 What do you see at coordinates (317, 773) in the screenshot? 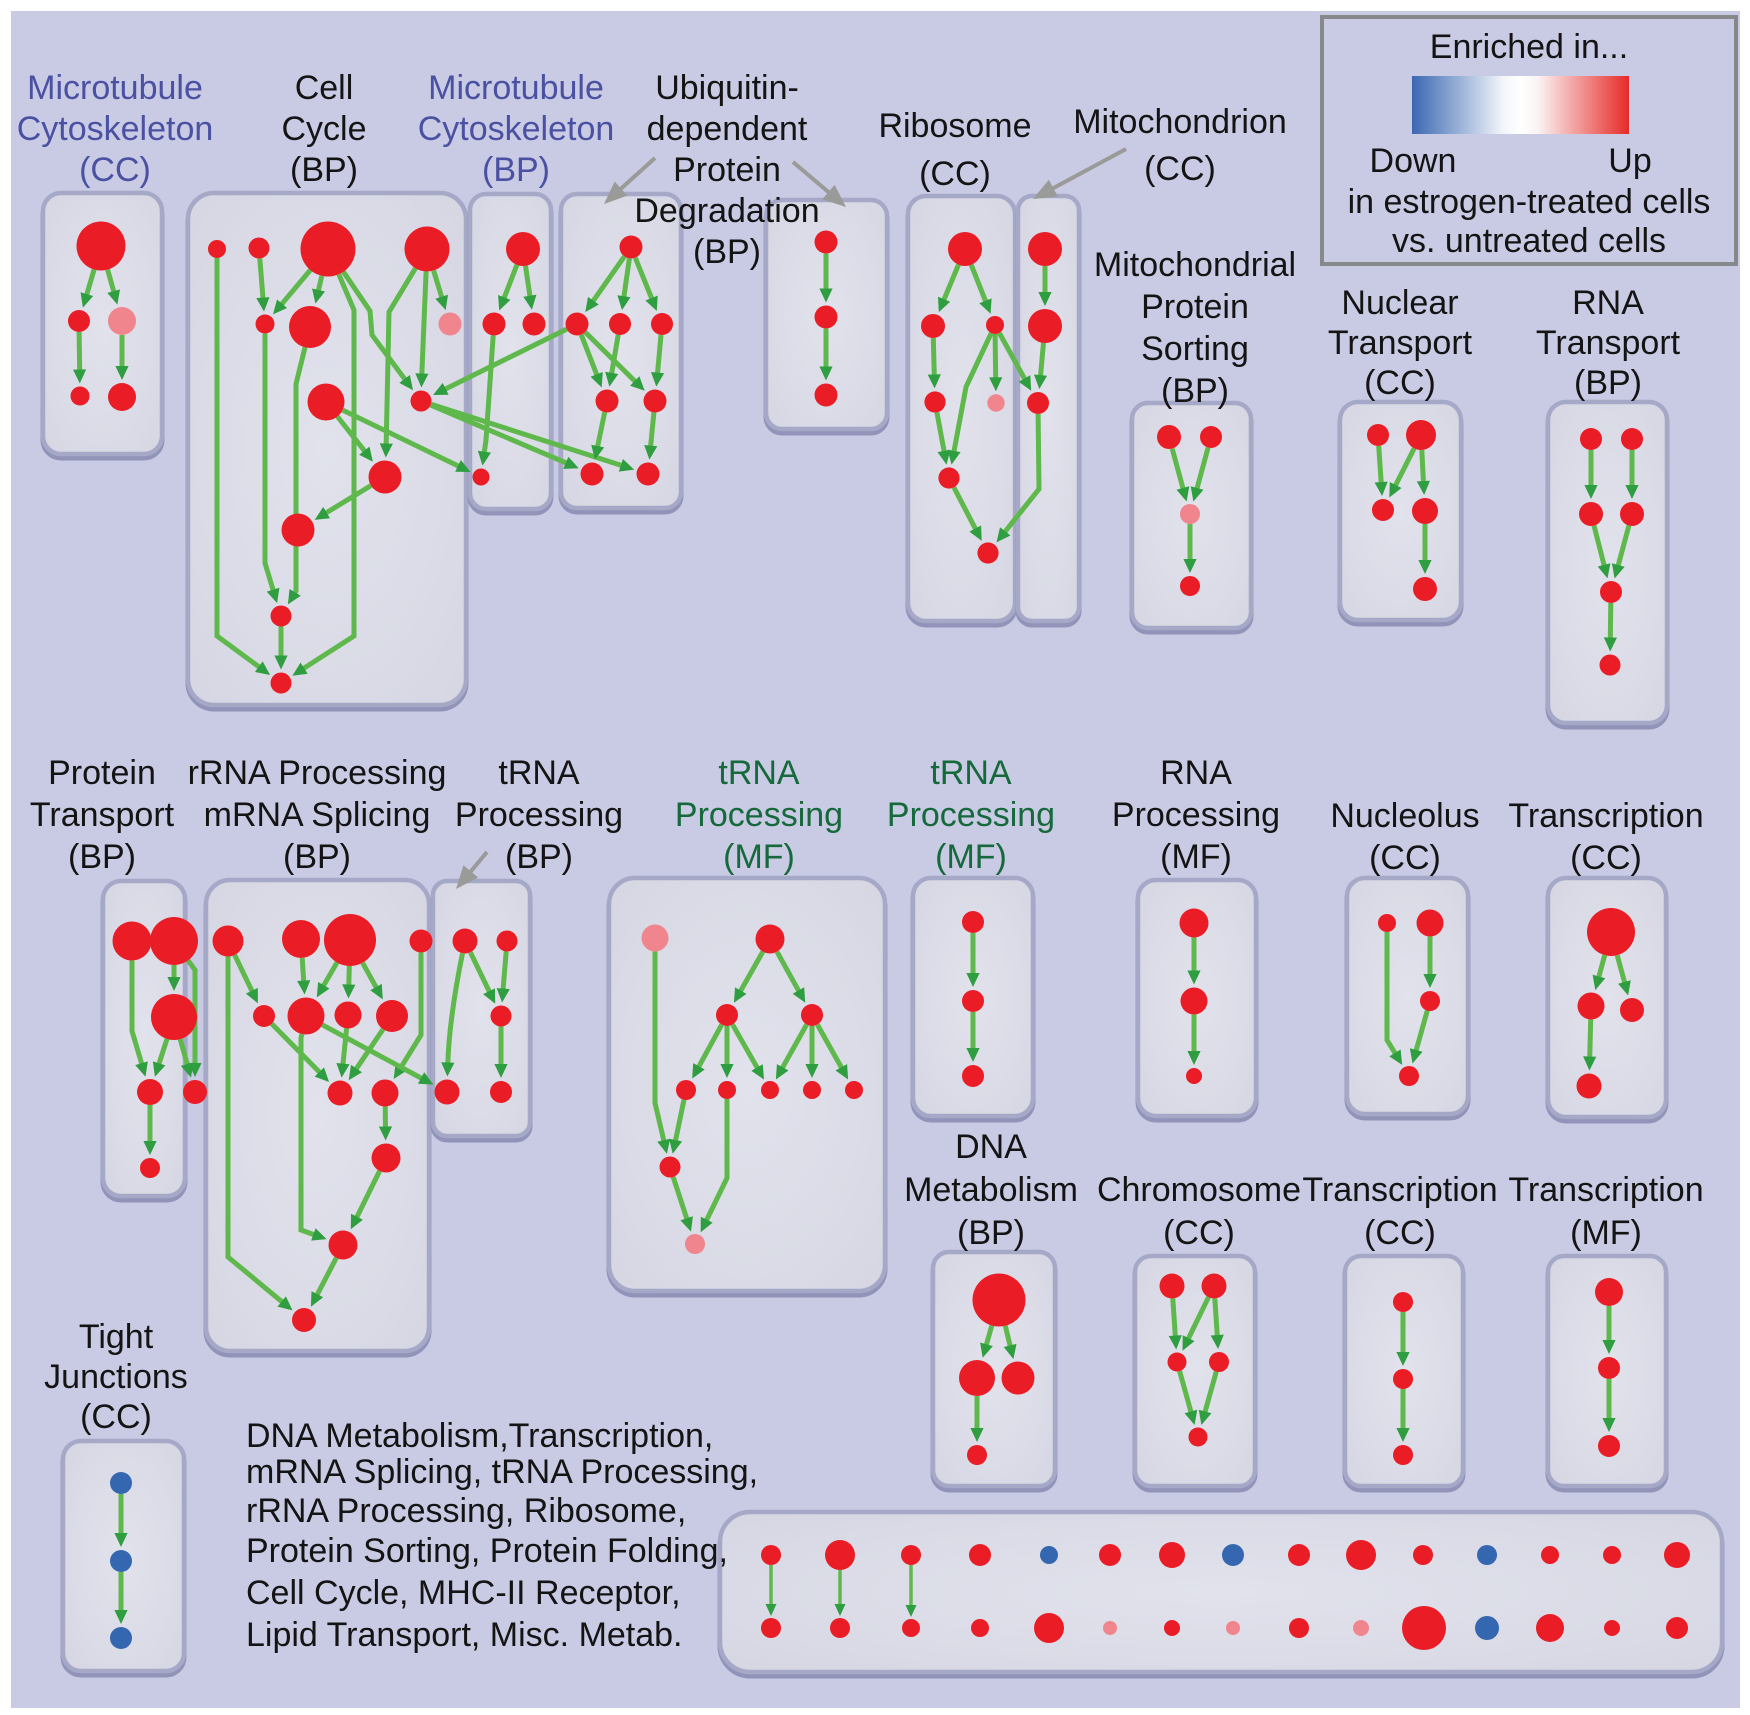
I see `svg-text: rRNA Processing` at bounding box center [317, 773].